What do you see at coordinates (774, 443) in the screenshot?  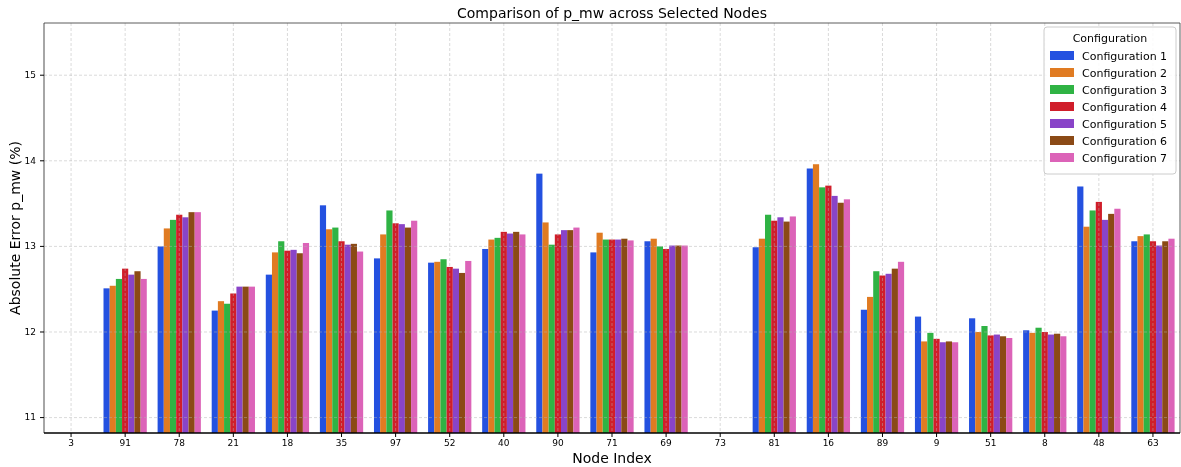 I see `x-tick-label: 81` at bounding box center [774, 443].